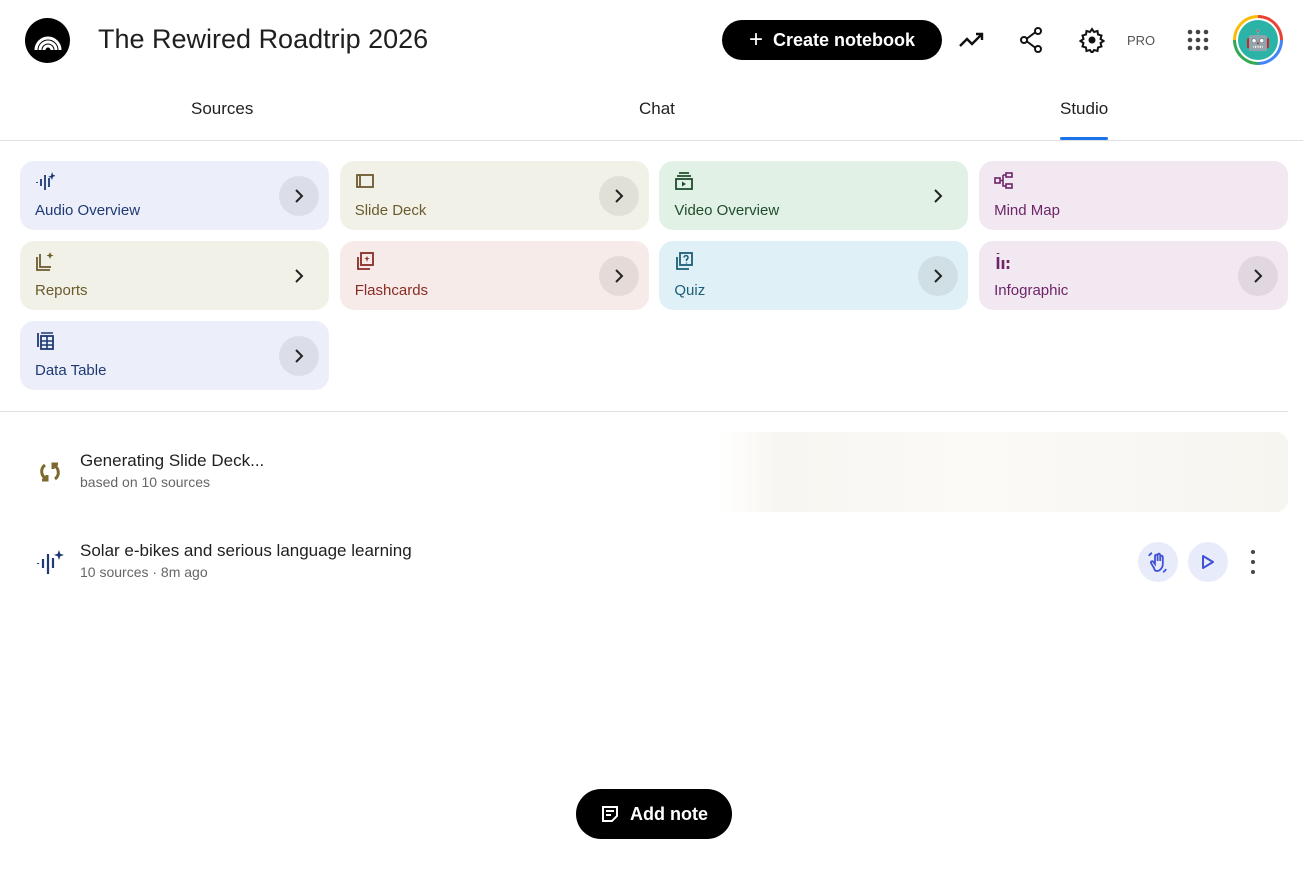  I want to click on user-avatar: 🤖, so click(1258, 40).